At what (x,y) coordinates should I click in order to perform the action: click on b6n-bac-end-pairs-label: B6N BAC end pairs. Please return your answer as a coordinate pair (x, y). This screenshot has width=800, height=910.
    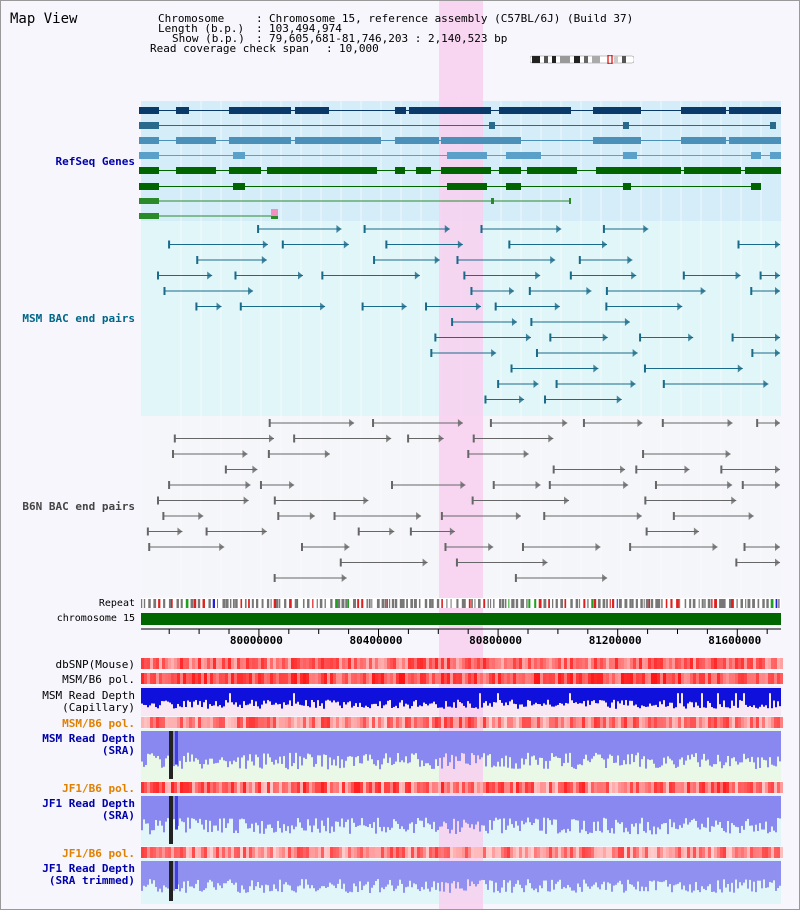
    Looking at the image, I should click on (78, 506).